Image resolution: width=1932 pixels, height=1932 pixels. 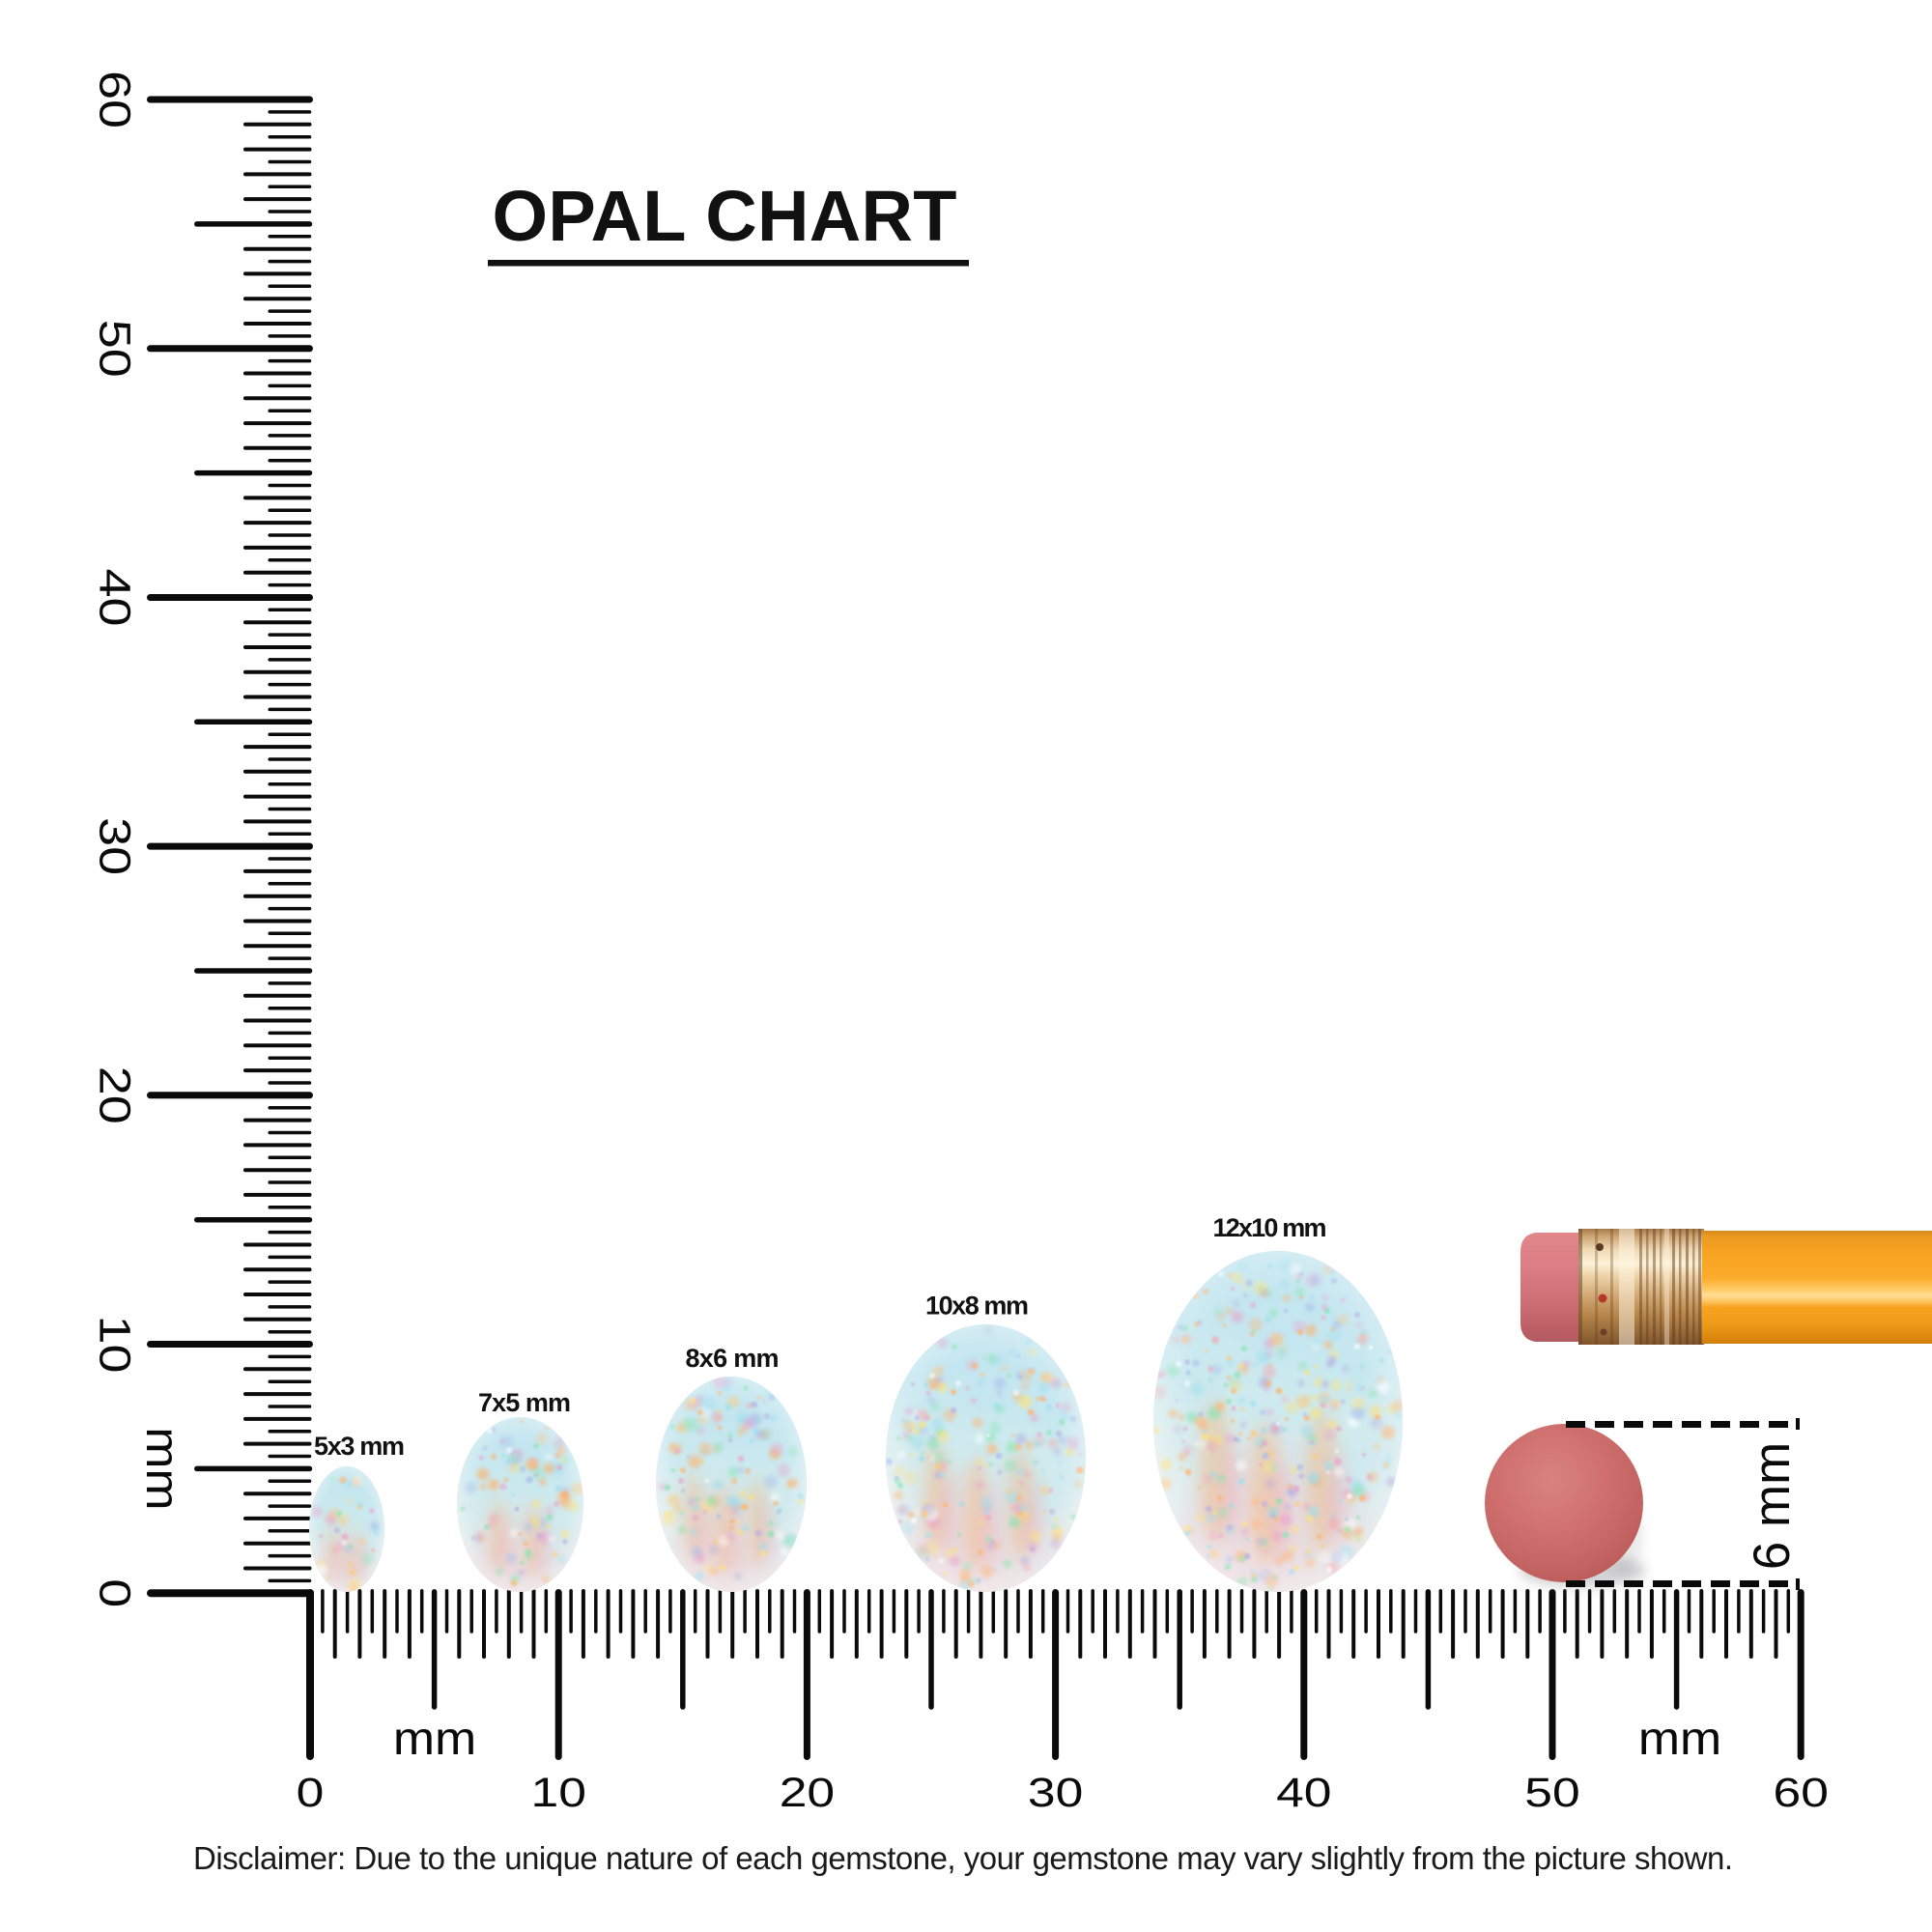 I want to click on svg-text: 12x10 mm, so click(x=1270, y=1227).